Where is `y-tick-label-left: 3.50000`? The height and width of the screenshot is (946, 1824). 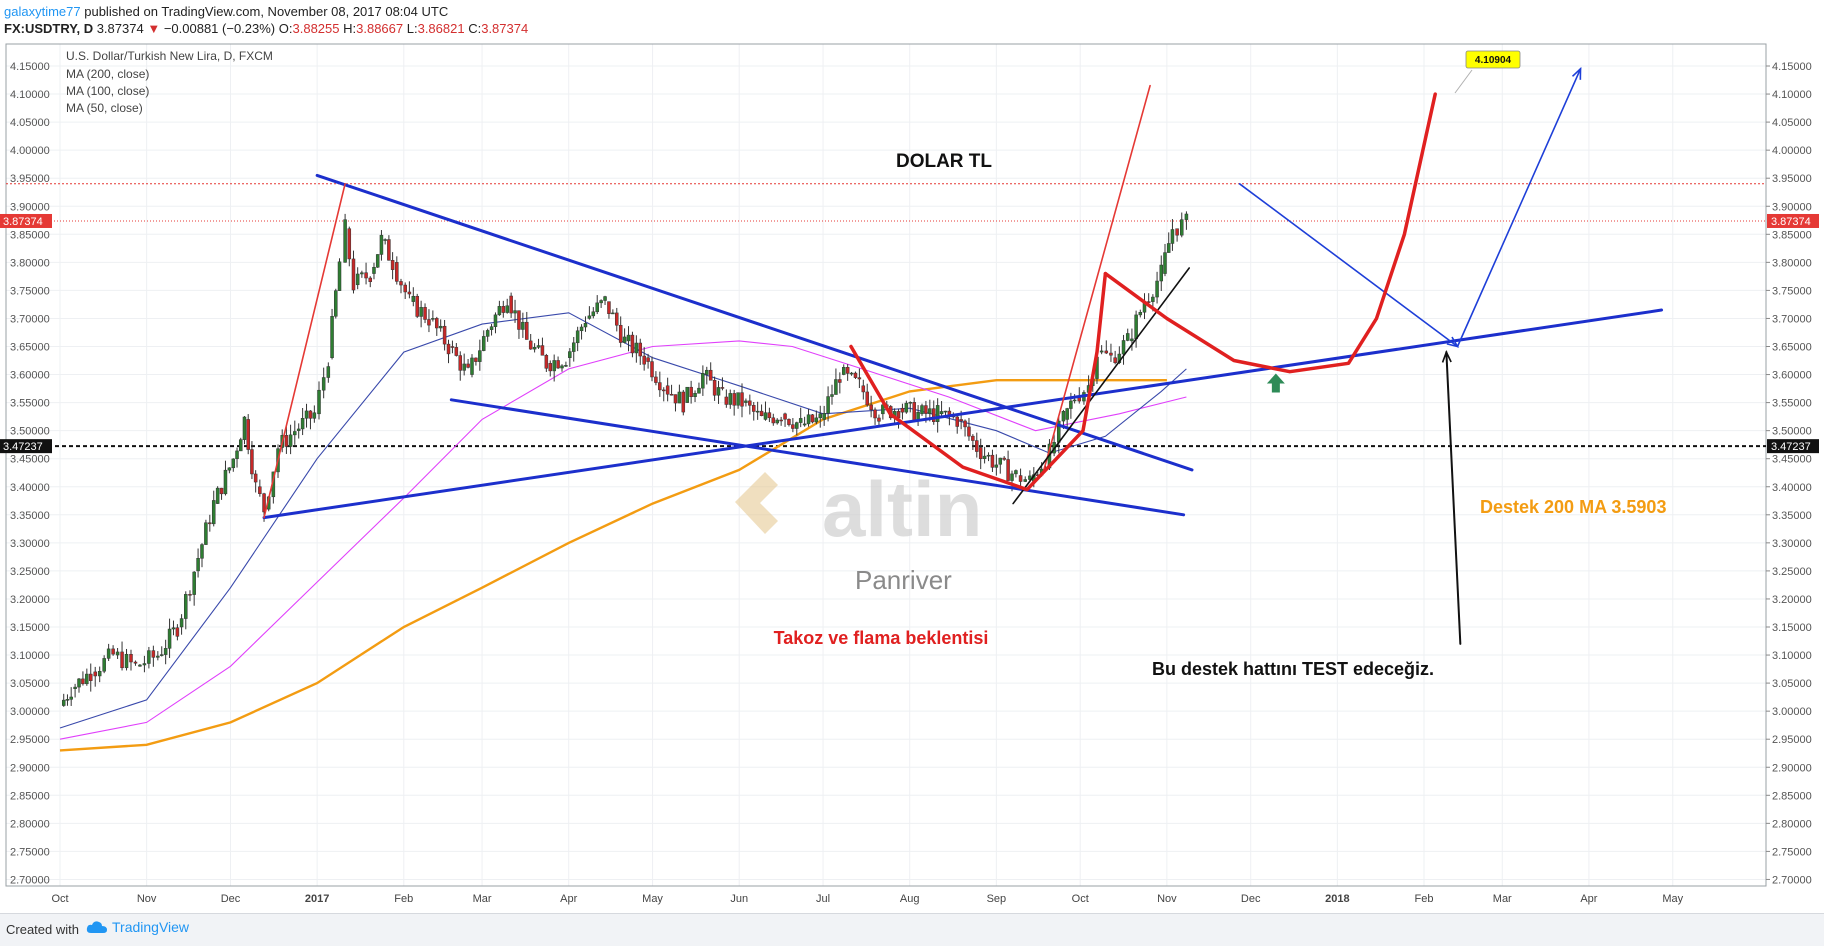 y-tick-label-left: 3.50000 is located at coordinates (30, 432).